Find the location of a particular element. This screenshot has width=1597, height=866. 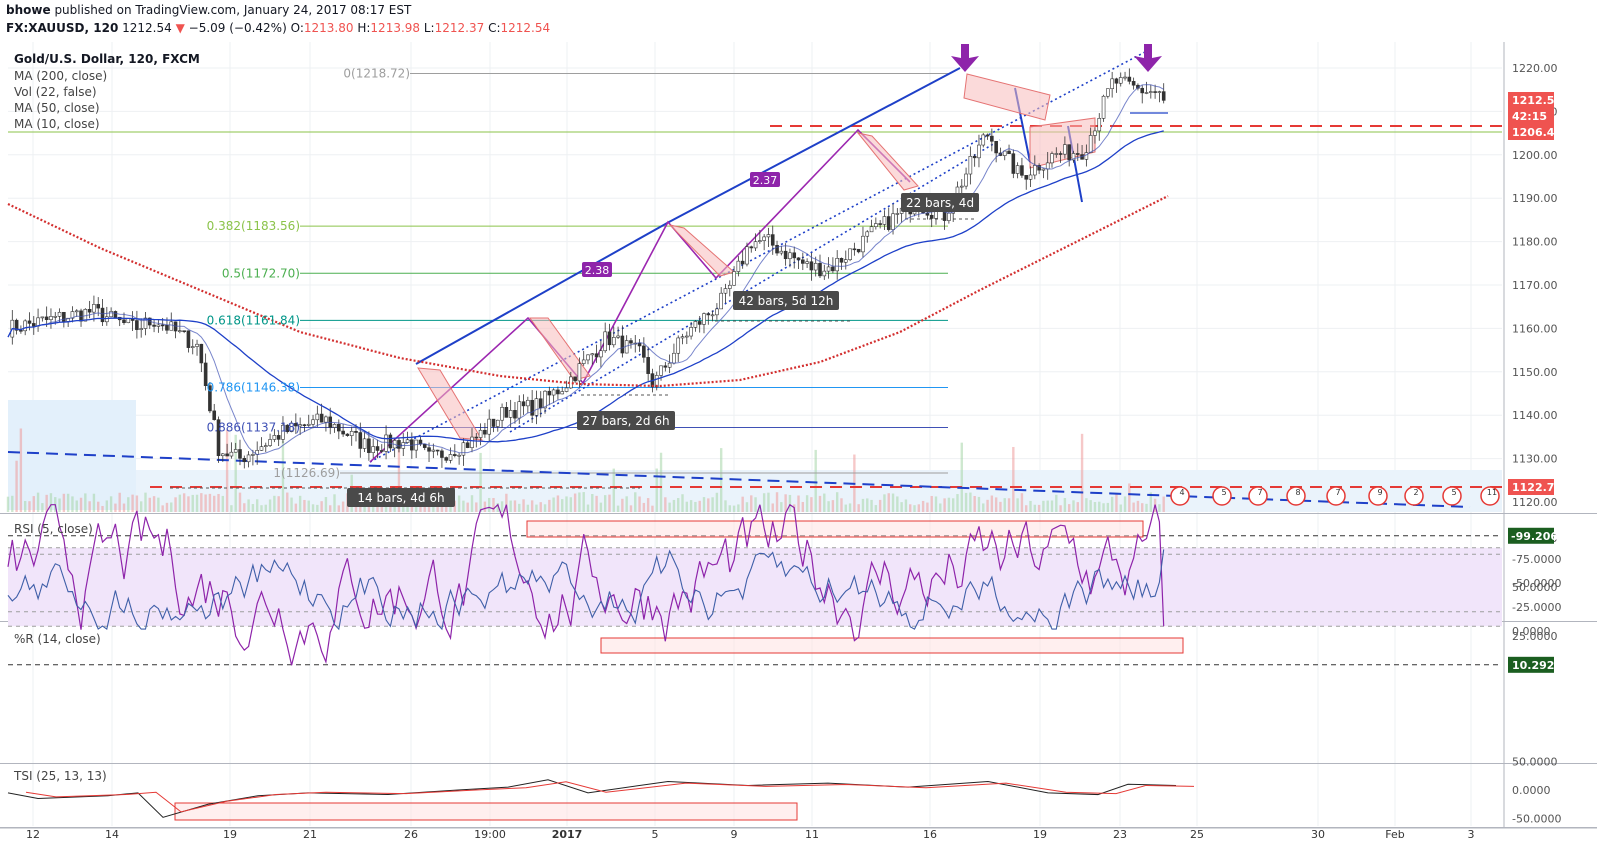

tsi-highlight-box is located at coordinates (486, 811).